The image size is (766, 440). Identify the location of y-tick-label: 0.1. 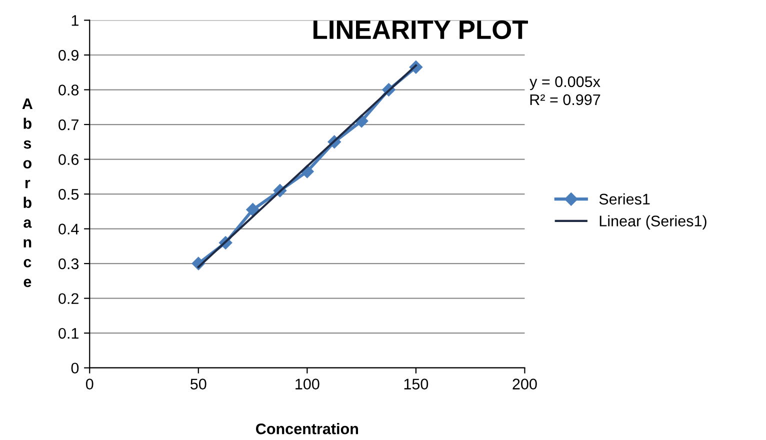
(68, 333).